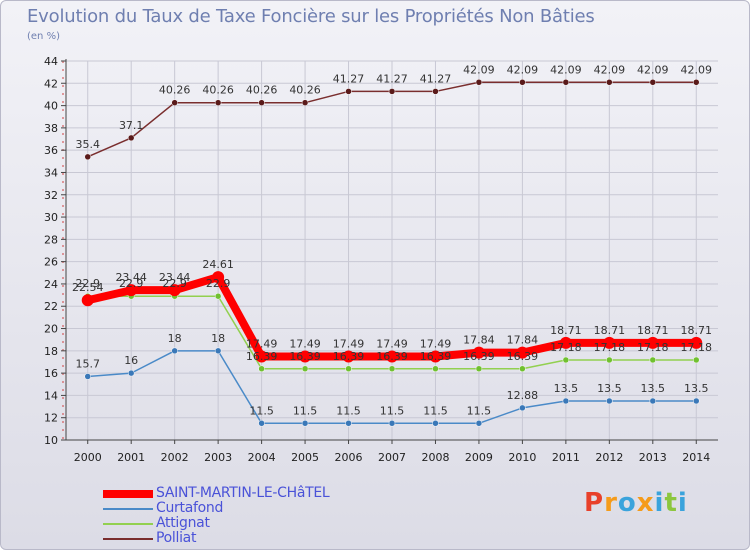 The height and width of the screenshot is (550, 750). What do you see at coordinates (175, 338) in the screenshot?
I see `data-label: 18` at bounding box center [175, 338].